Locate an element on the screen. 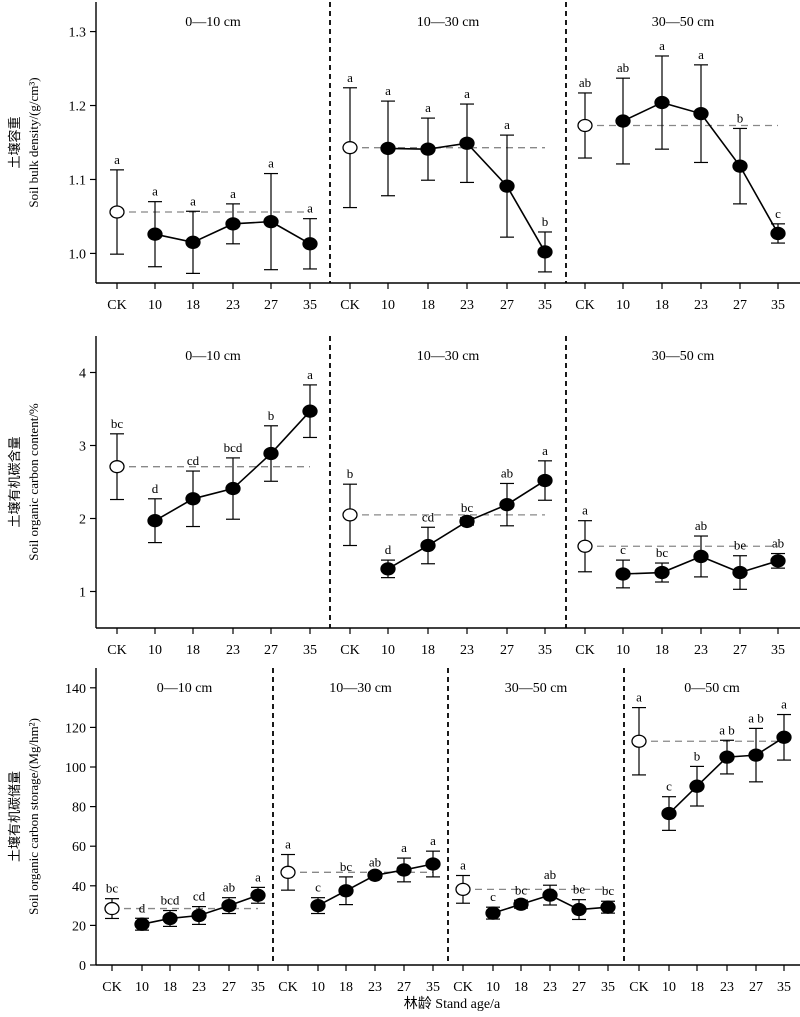  x-axis-title: 林龄 Stand age/a is located at coordinates (452, 1004).